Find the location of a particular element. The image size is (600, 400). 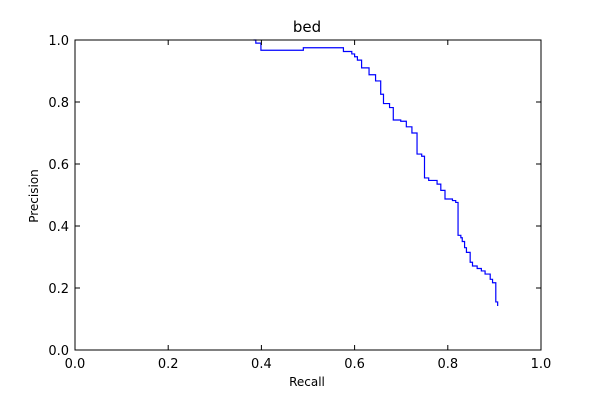

x-tick-label: 0.0 is located at coordinates (75, 364).